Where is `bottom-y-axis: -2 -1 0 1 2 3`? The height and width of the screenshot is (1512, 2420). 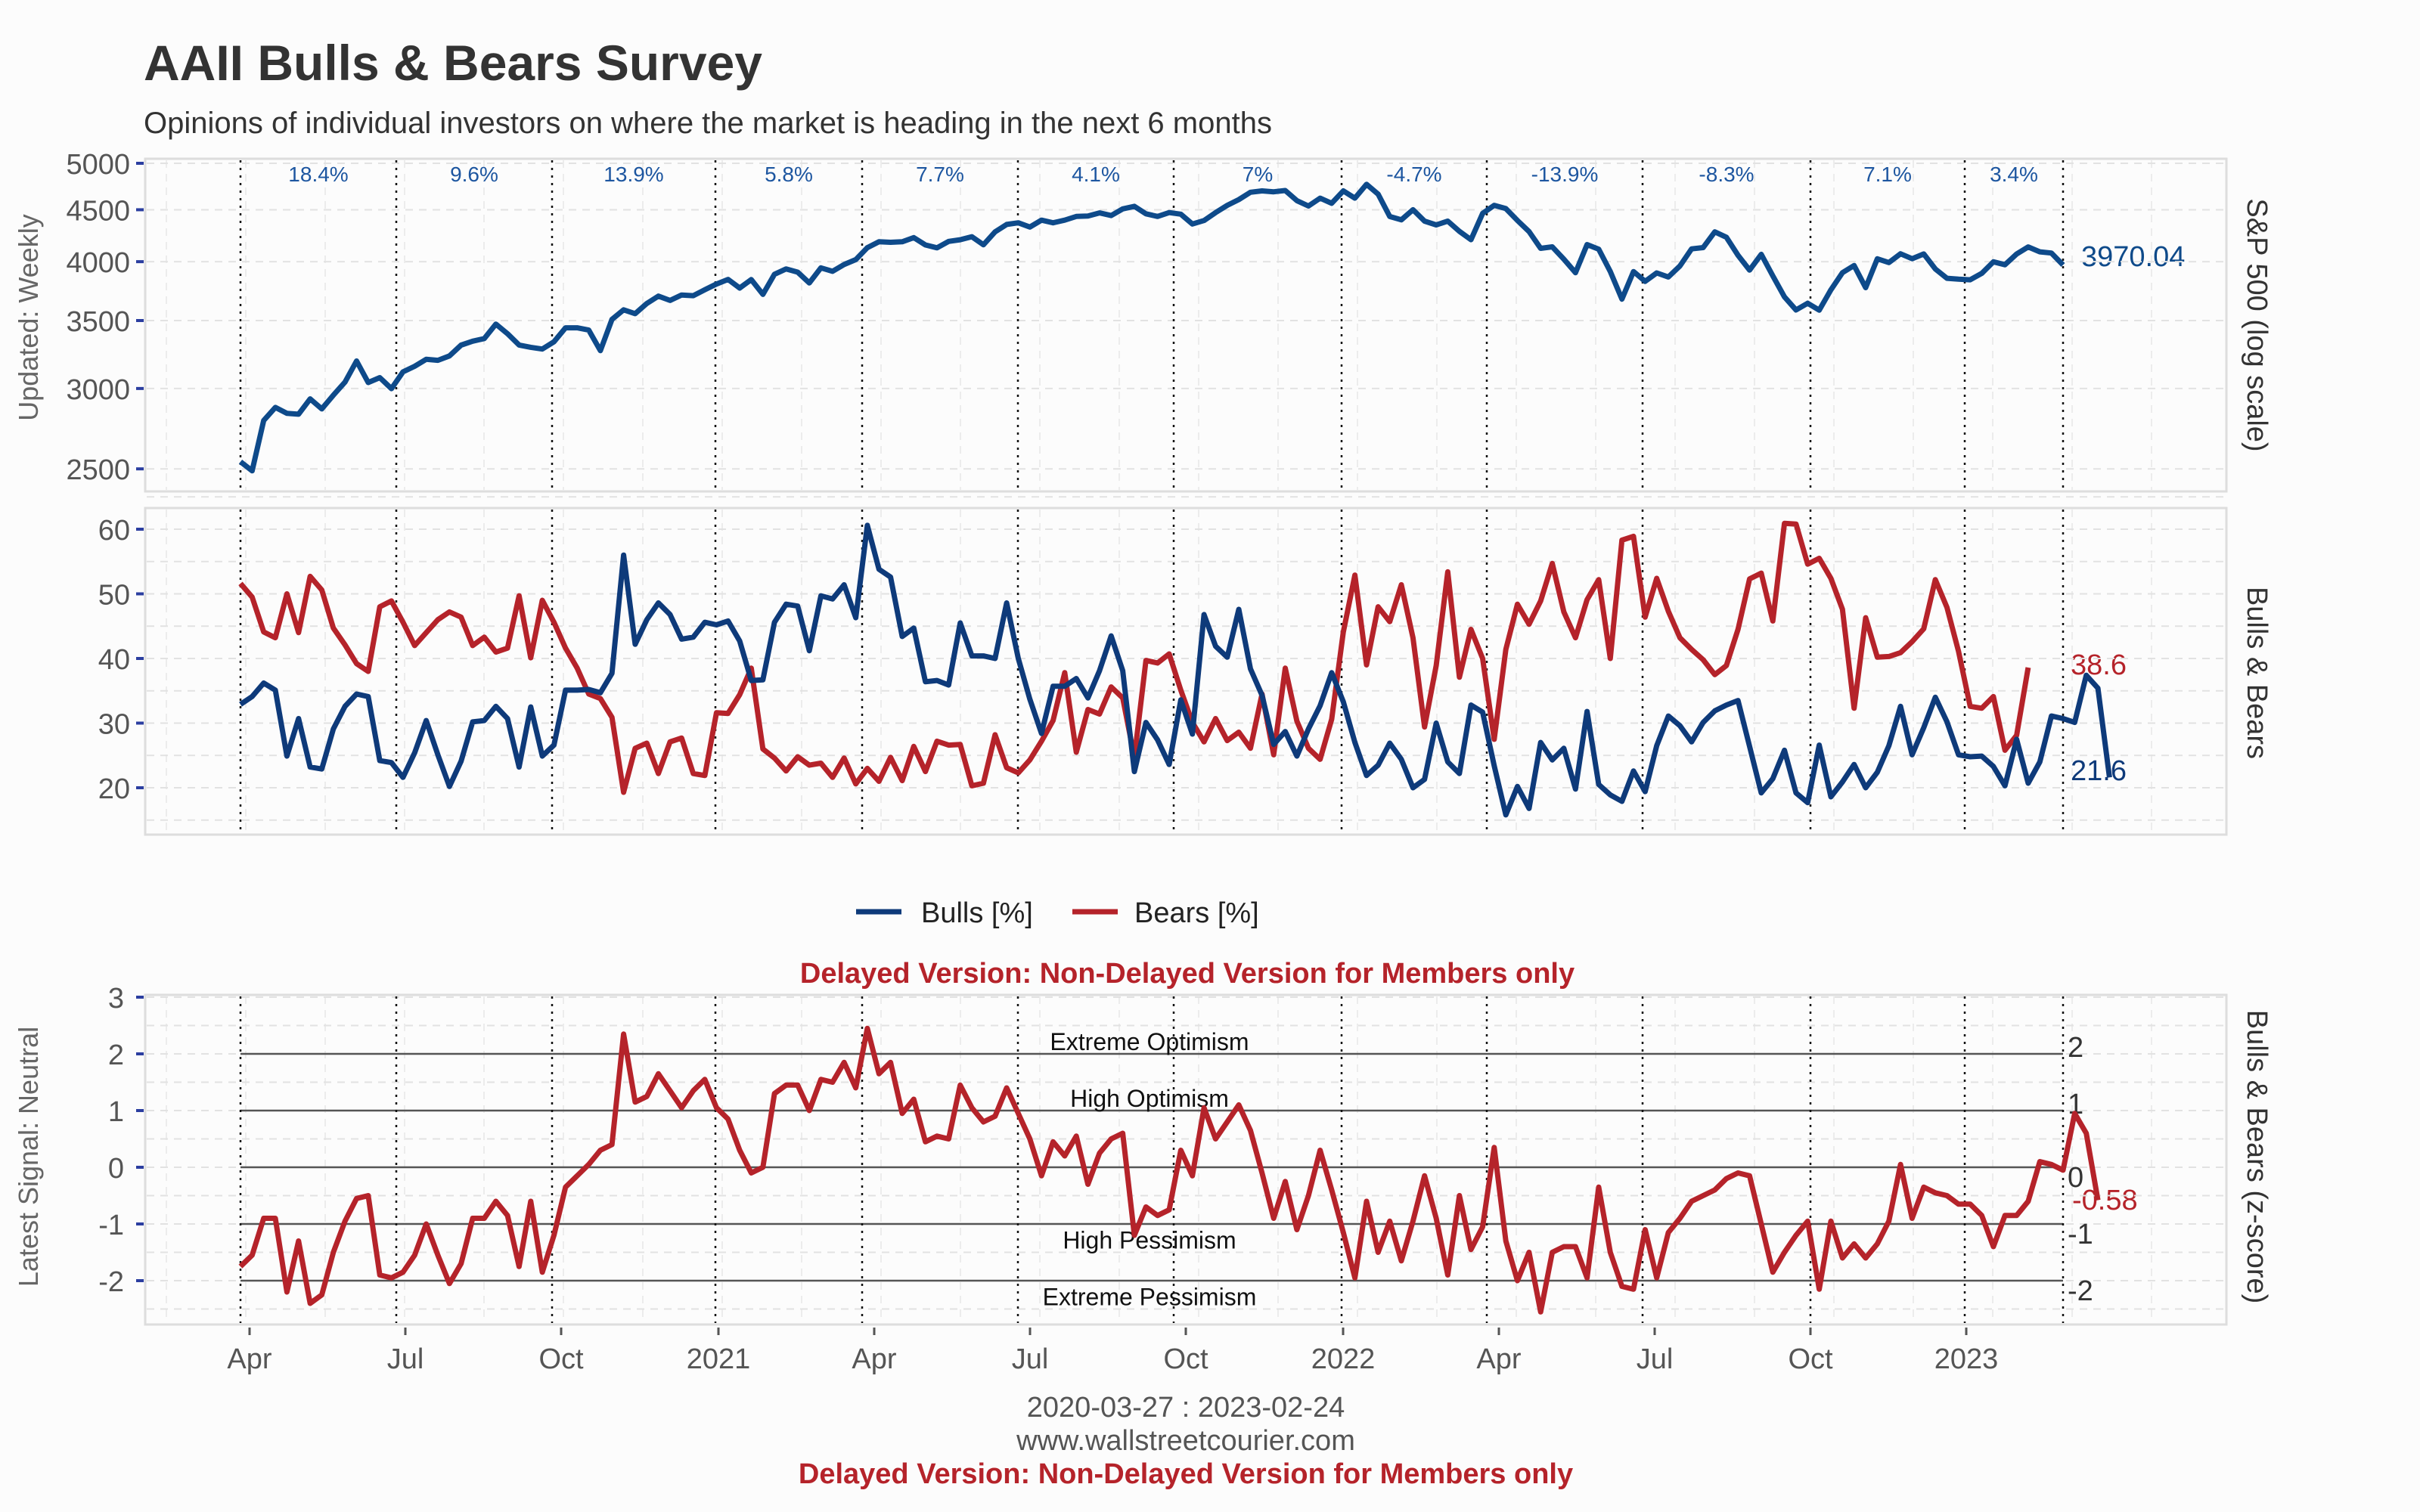
bottom-y-axis: -2 -1 0 1 2 3 is located at coordinates (121, 1140).